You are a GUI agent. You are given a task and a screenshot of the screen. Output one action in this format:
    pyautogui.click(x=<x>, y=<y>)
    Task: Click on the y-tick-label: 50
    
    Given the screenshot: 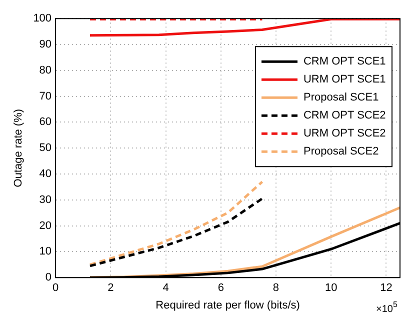 What is the action you would take?
    pyautogui.click(x=45, y=148)
    